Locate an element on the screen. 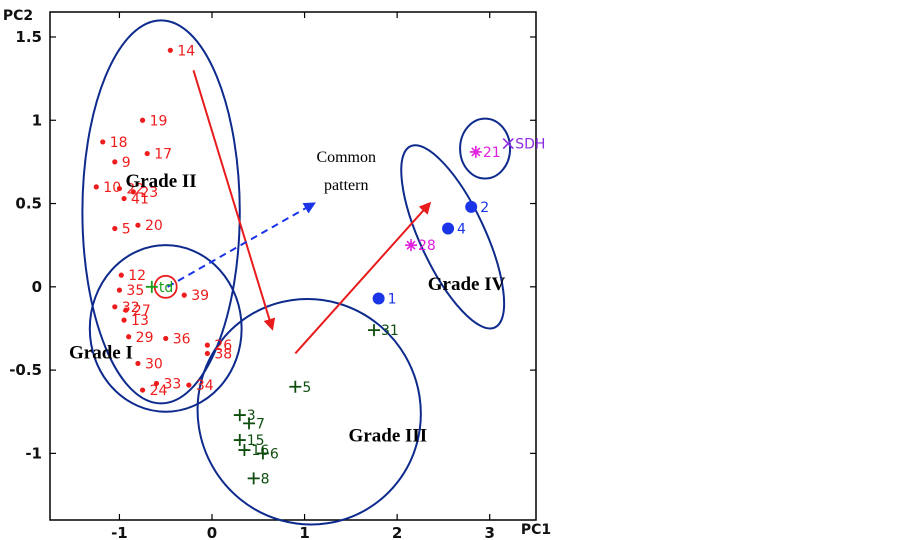  data-point: 7 is located at coordinates (254, 424).